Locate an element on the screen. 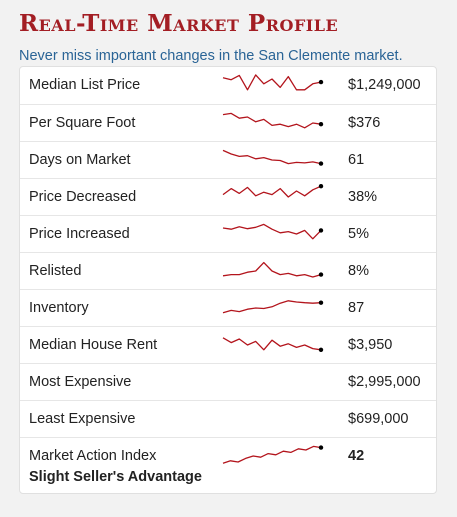 Image resolution: width=457 pixels, height=517 pixels. table-row-relisted: Relisted 8% is located at coordinates (228, 270).